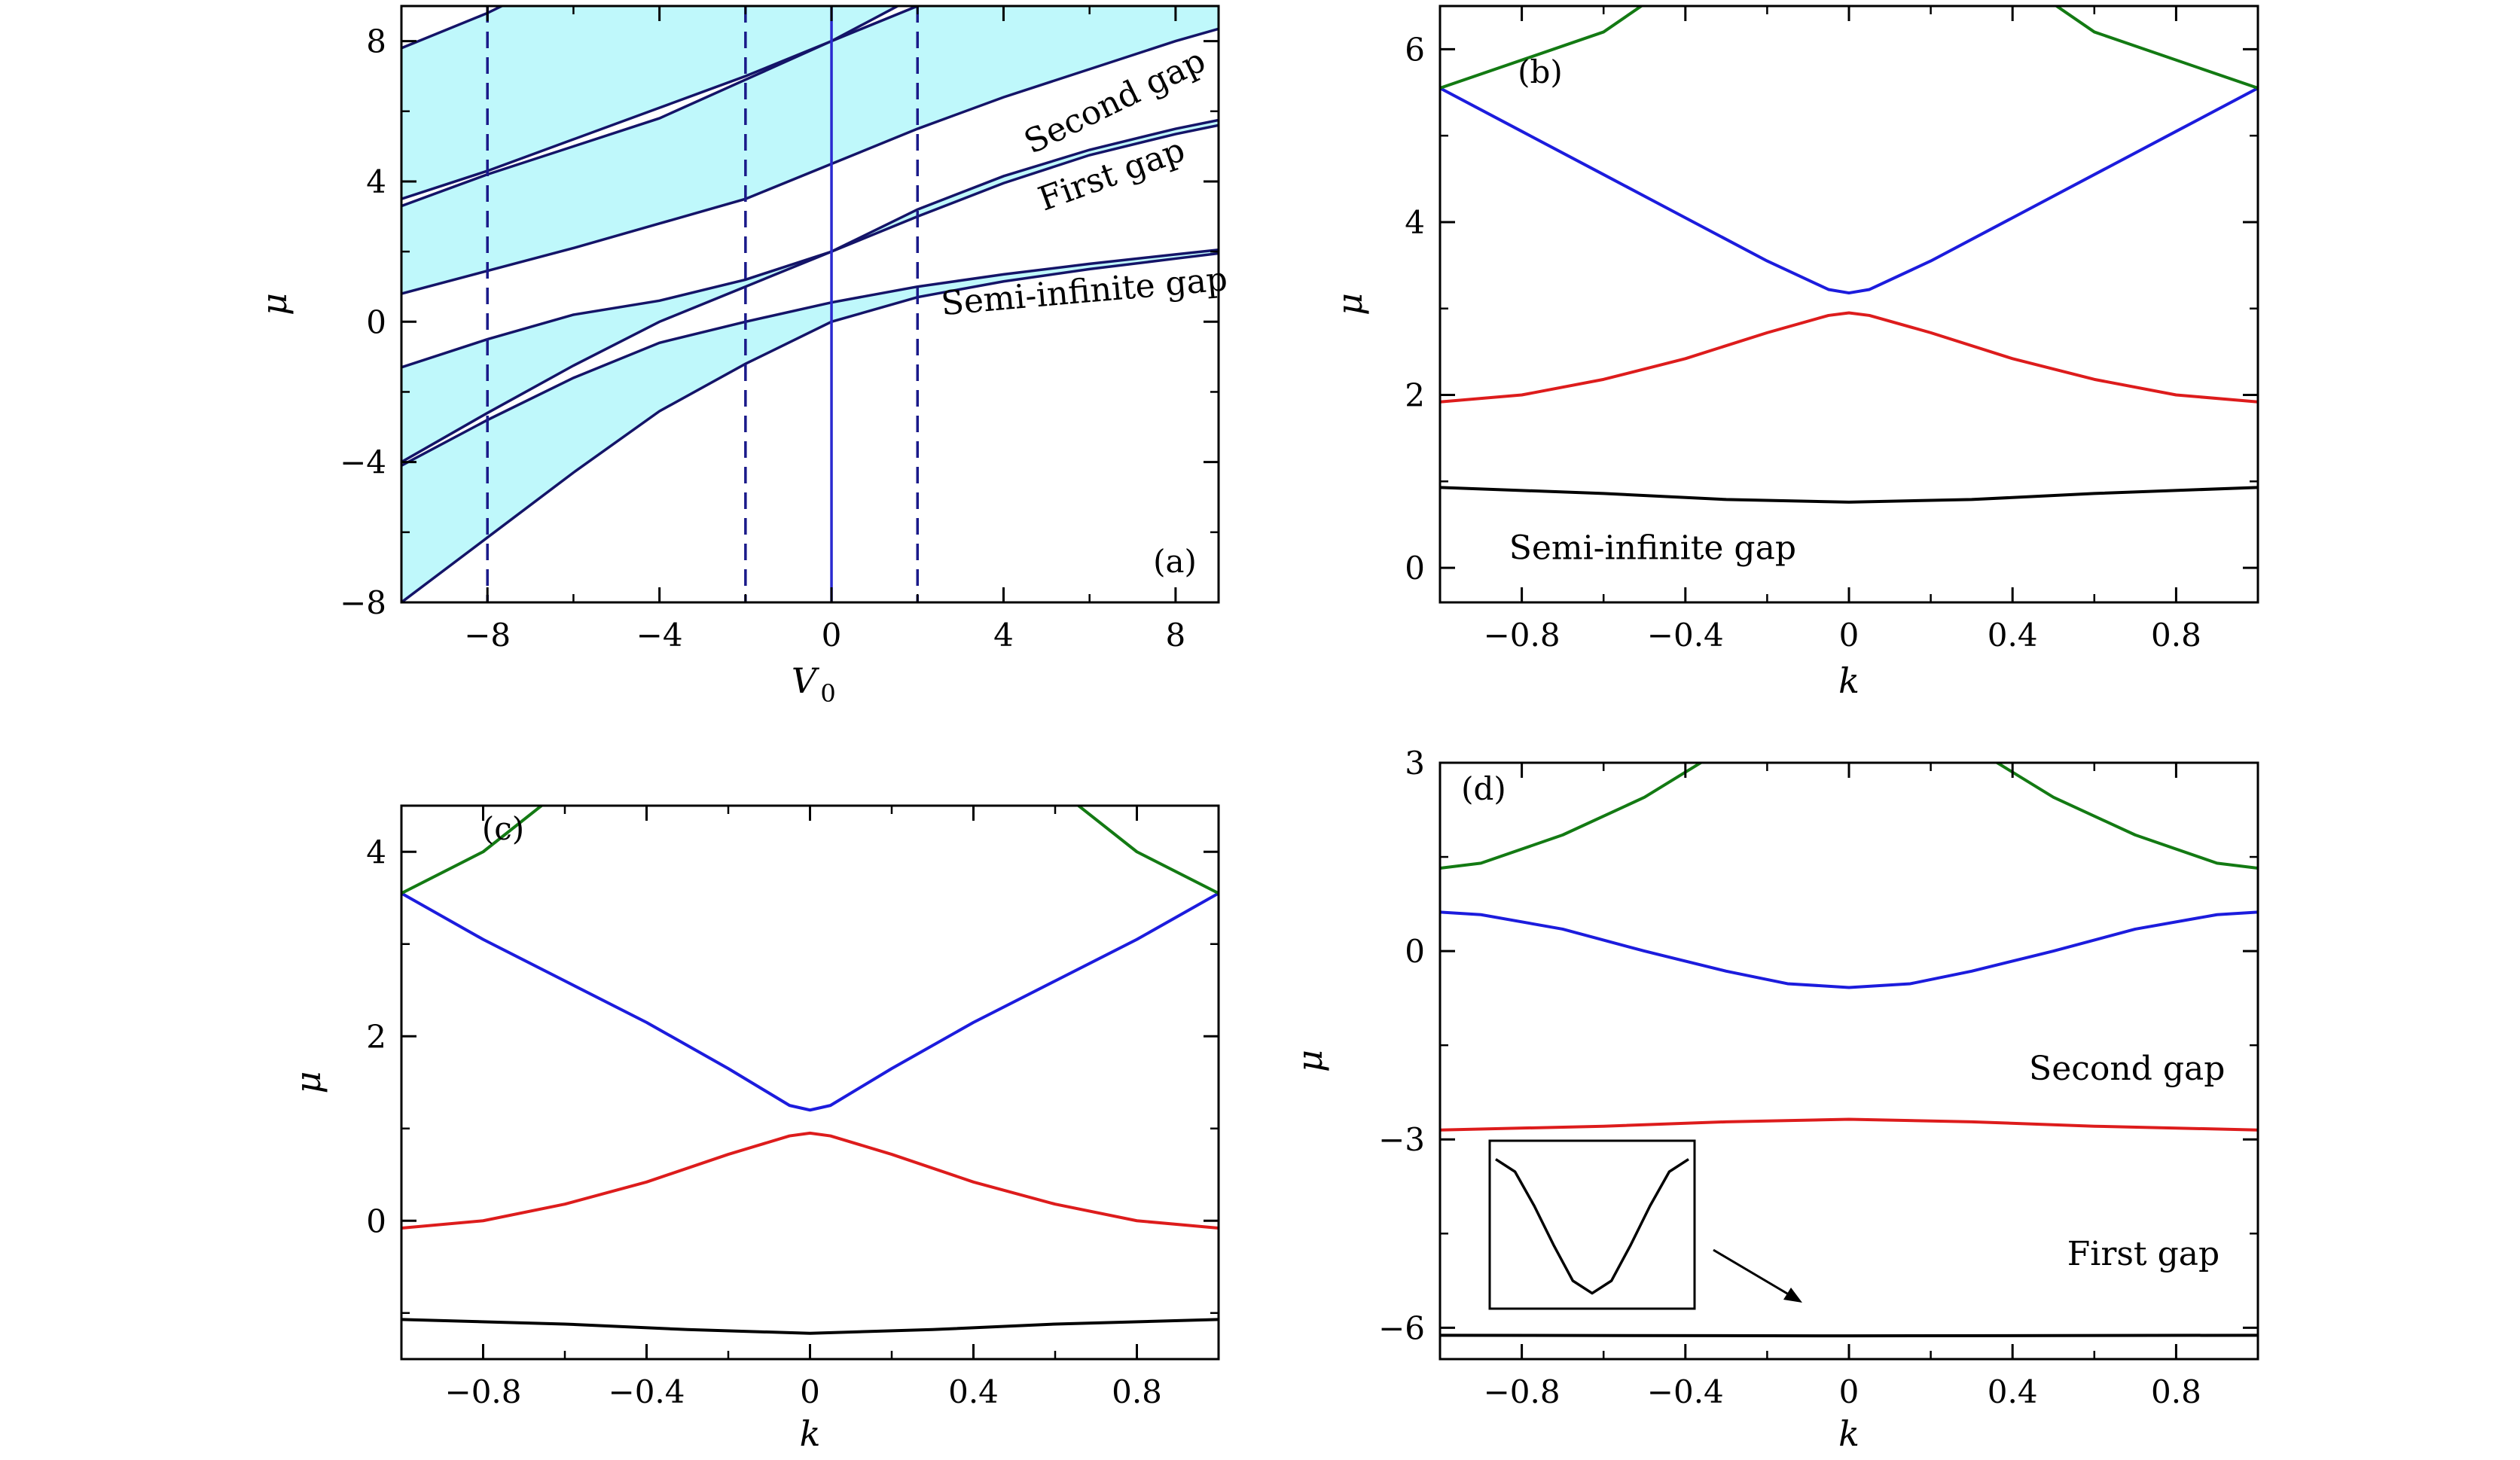  I want to click on panel-label: (d), so click(1483, 788).